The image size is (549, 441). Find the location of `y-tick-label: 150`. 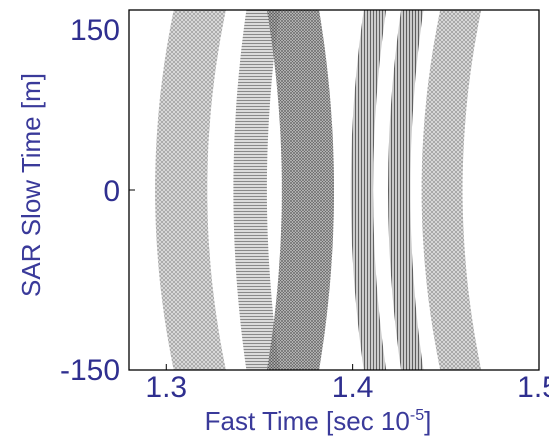

y-tick-label: 150 is located at coordinates (95, 30).